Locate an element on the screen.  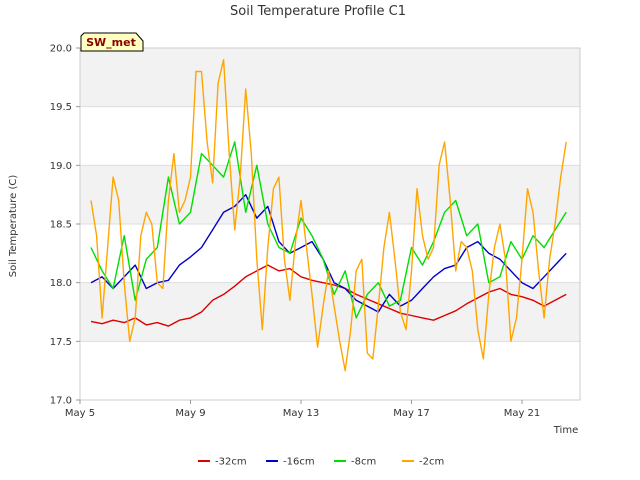
y-tick-label: 18.0 is located at coordinates (61, 283).